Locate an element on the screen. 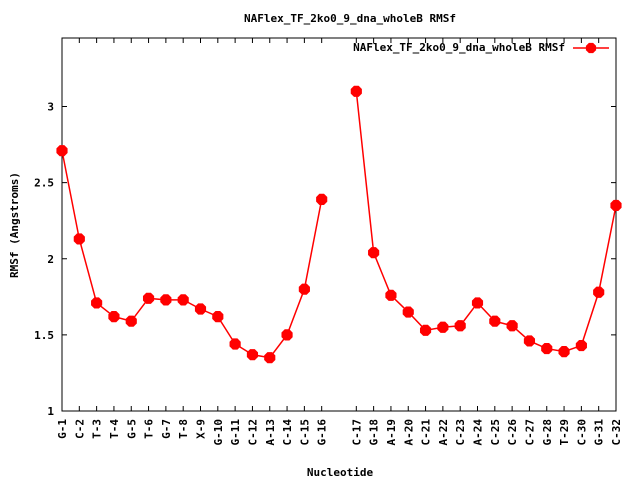  x-tick-label: C-15 is located at coordinates (304, 432).